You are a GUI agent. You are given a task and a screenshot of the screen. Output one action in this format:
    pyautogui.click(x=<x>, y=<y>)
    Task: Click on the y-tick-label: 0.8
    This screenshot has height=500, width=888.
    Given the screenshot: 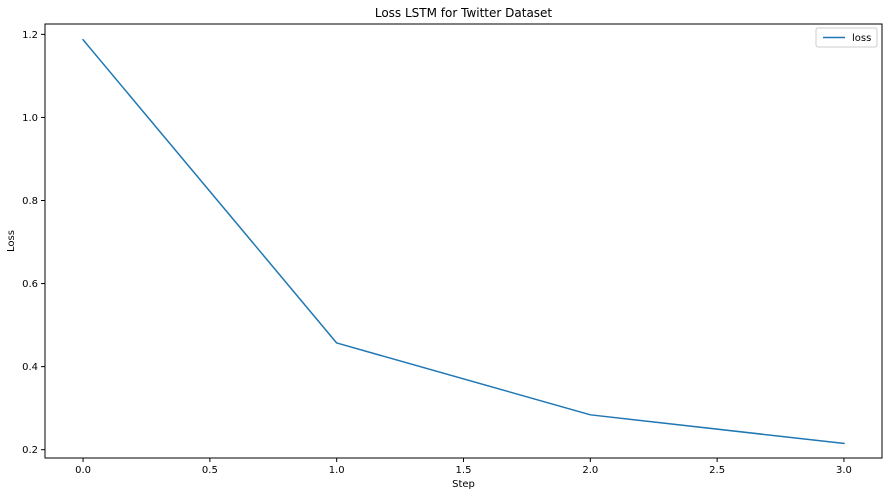 What is the action you would take?
    pyautogui.click(x=30, y=201)
    